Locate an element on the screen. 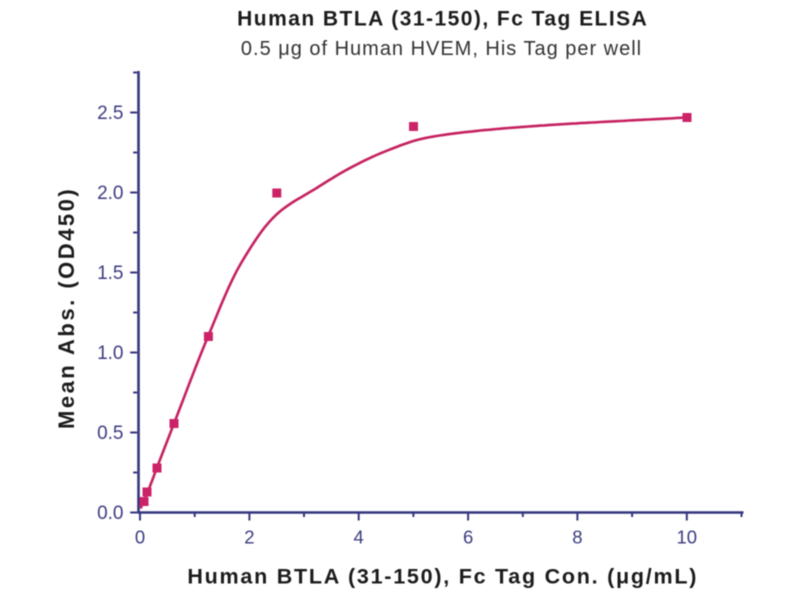 The width and height of the screenshot is (800, 605). svg-text: 0.5 is located at coordinates (110, 433).